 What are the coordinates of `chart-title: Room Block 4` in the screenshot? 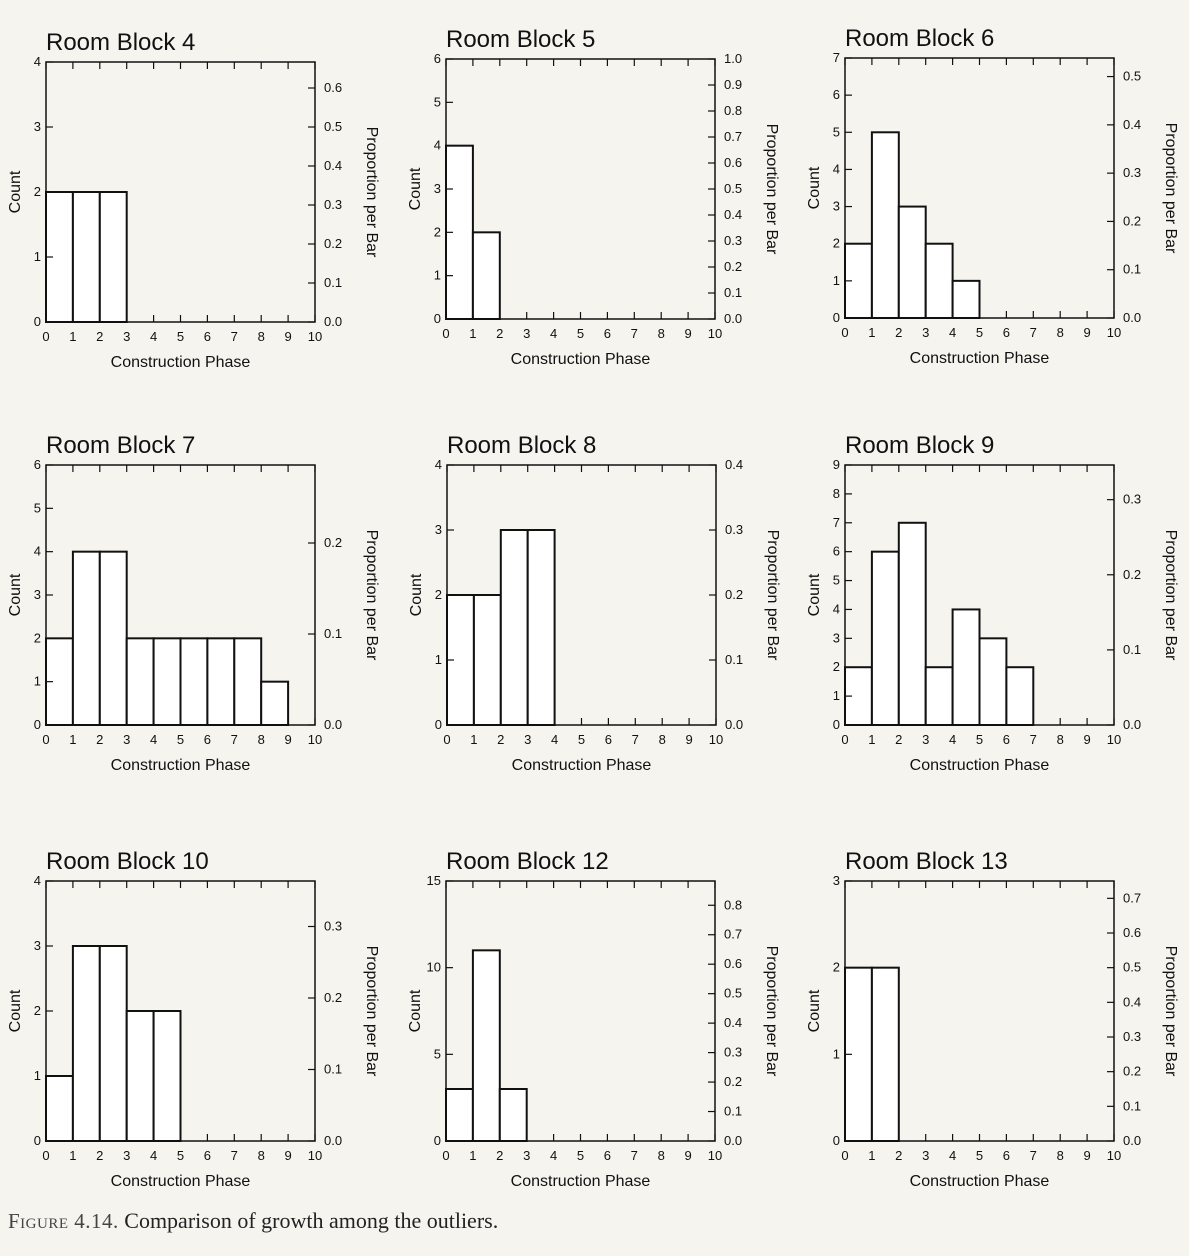 It's located at (120, 42).